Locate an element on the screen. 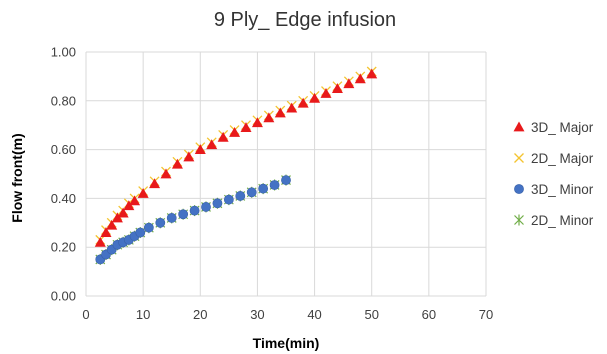 Image resolution: width=607 pixels, height=354 pixels. y-tick-label: 0.60 is located at coordinates (63, 149).